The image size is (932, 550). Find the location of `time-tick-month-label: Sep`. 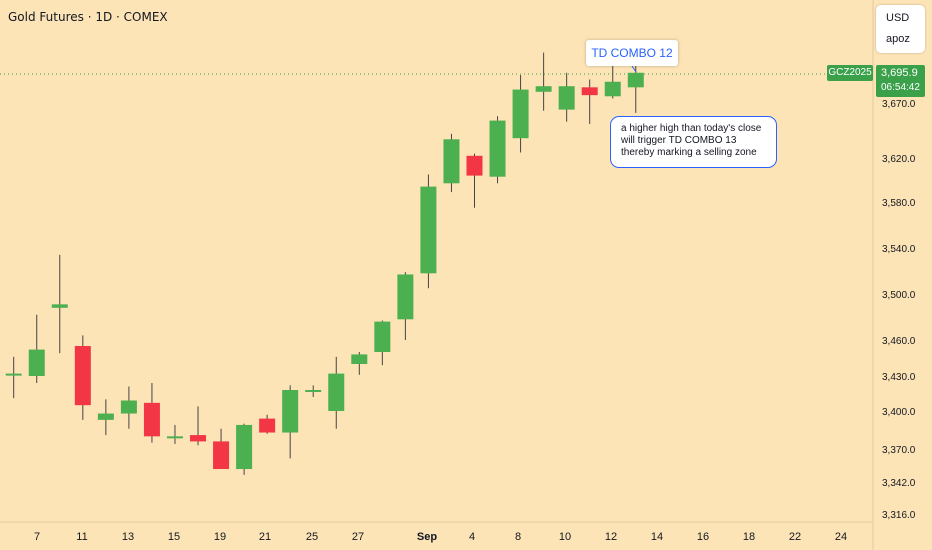

time-tick-month-label: Sep is located at coordinates (427, 537).